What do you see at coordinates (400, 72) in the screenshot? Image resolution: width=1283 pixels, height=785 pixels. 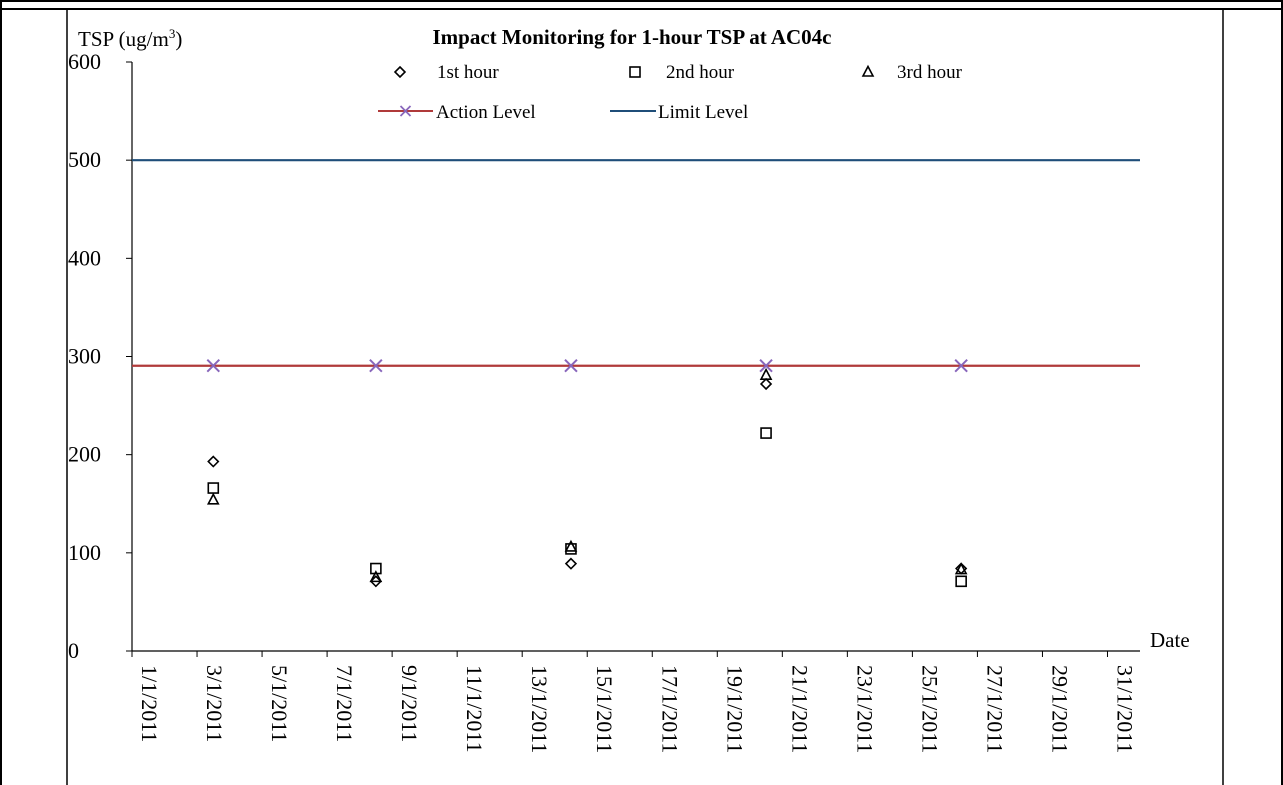 I see `legend-diamond-icon` at bounding box center [400, 72].